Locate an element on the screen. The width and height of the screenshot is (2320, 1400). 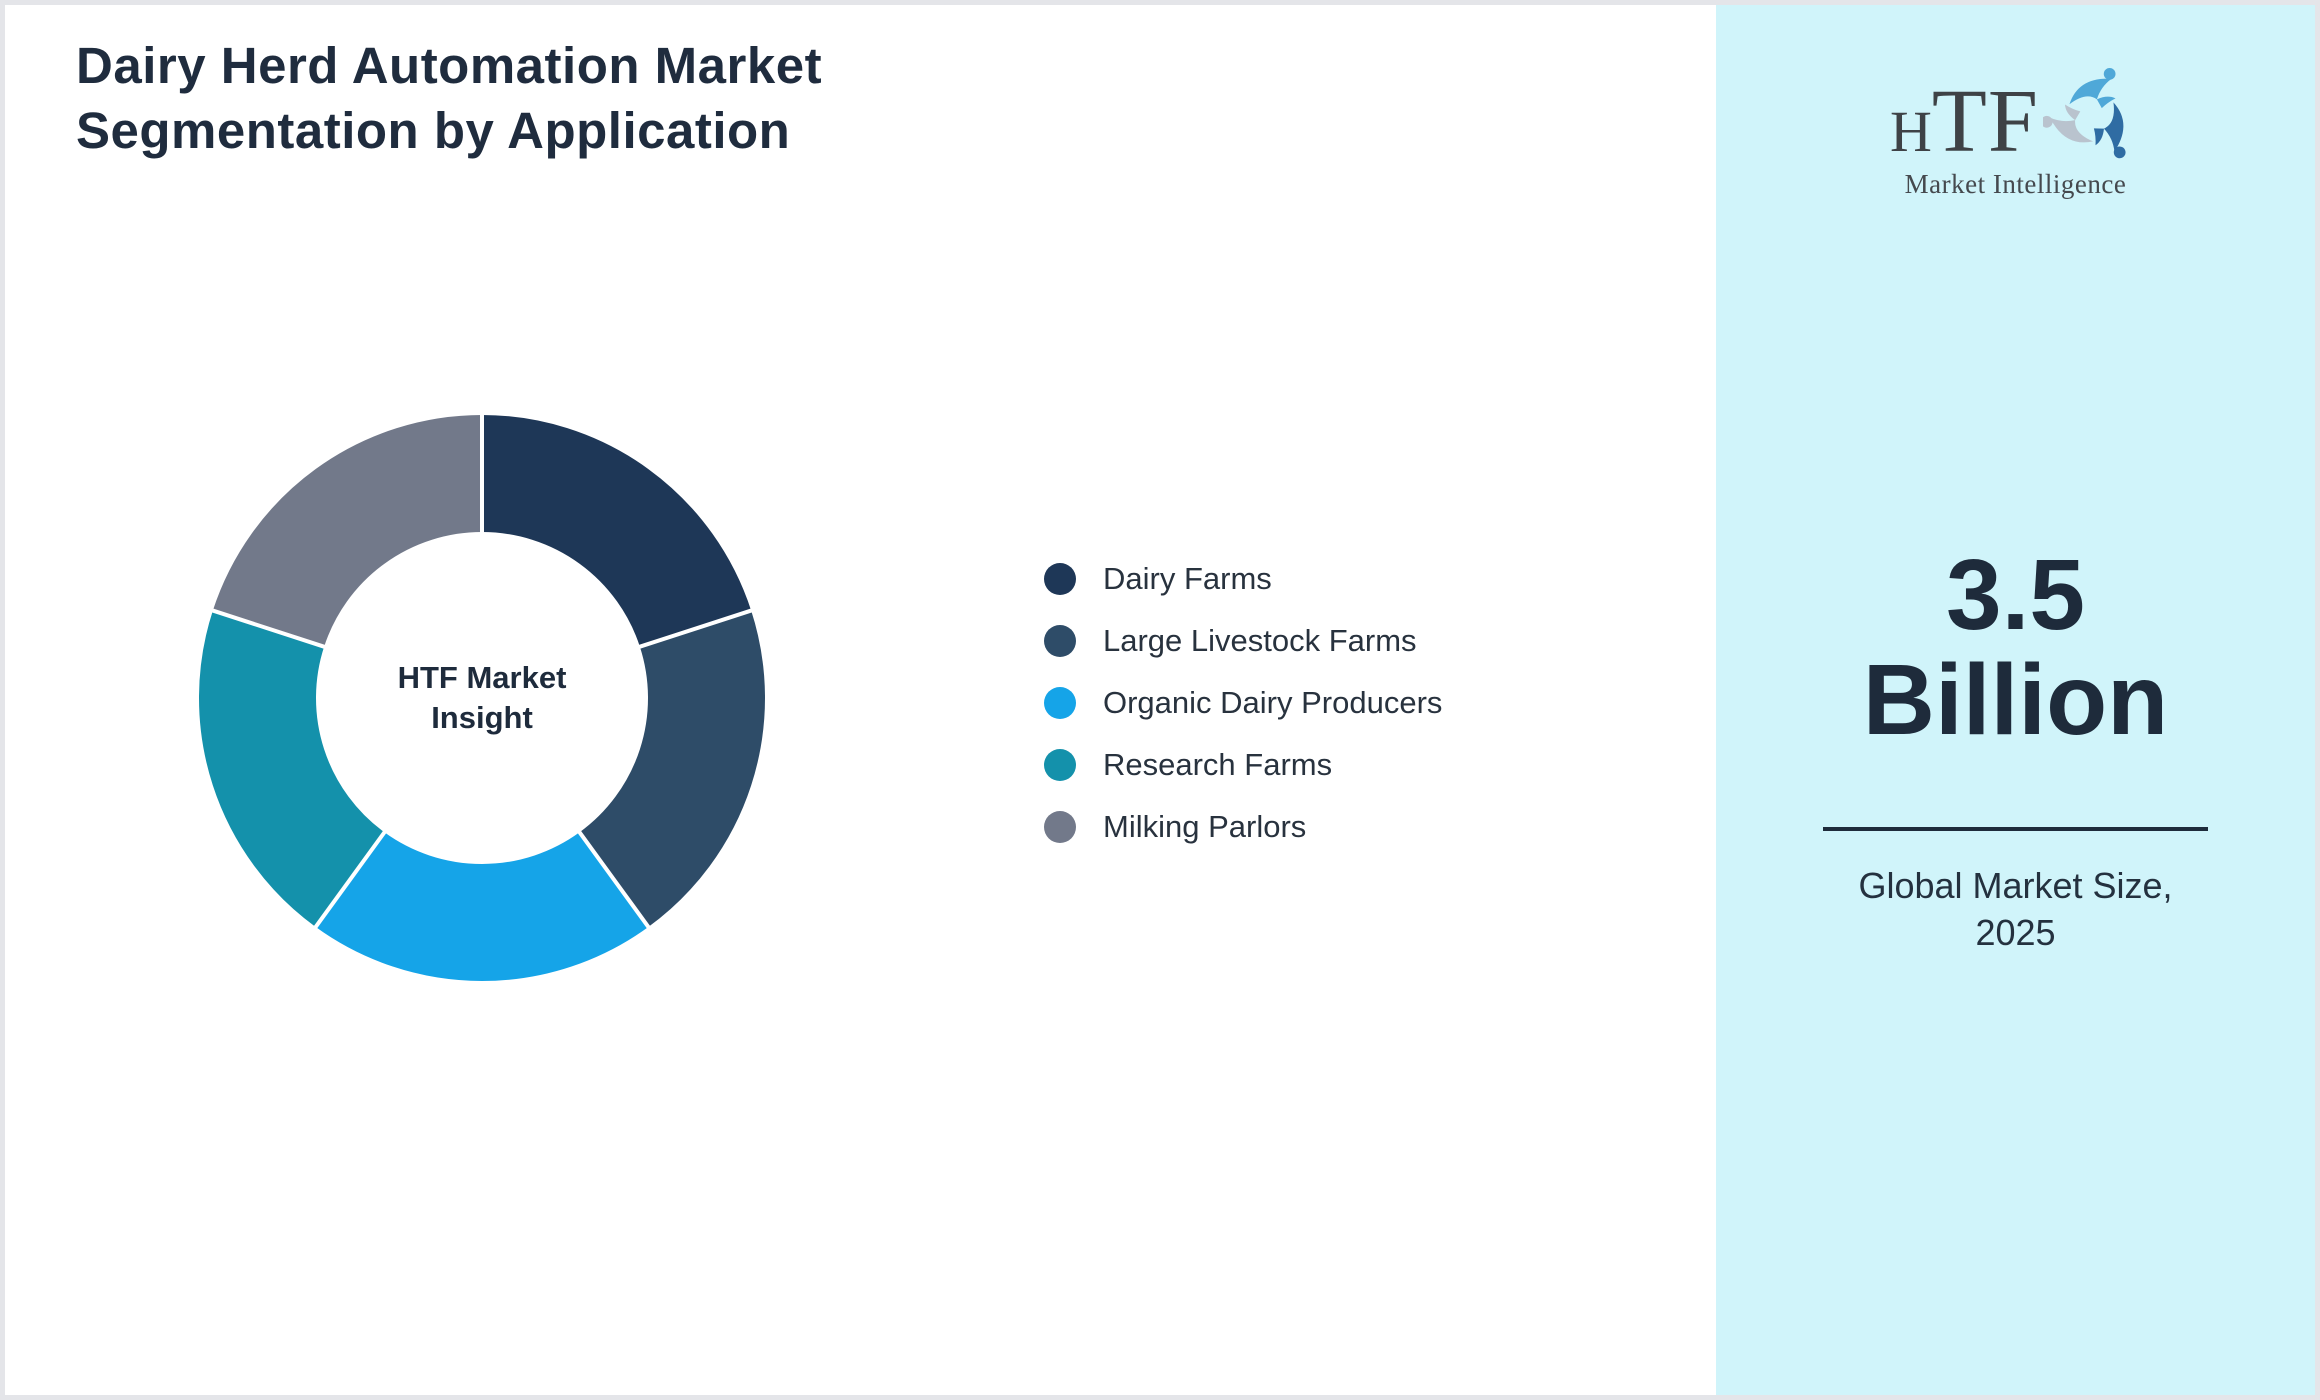
legend-label: Research Farms is located at coordinates (1218, 764).